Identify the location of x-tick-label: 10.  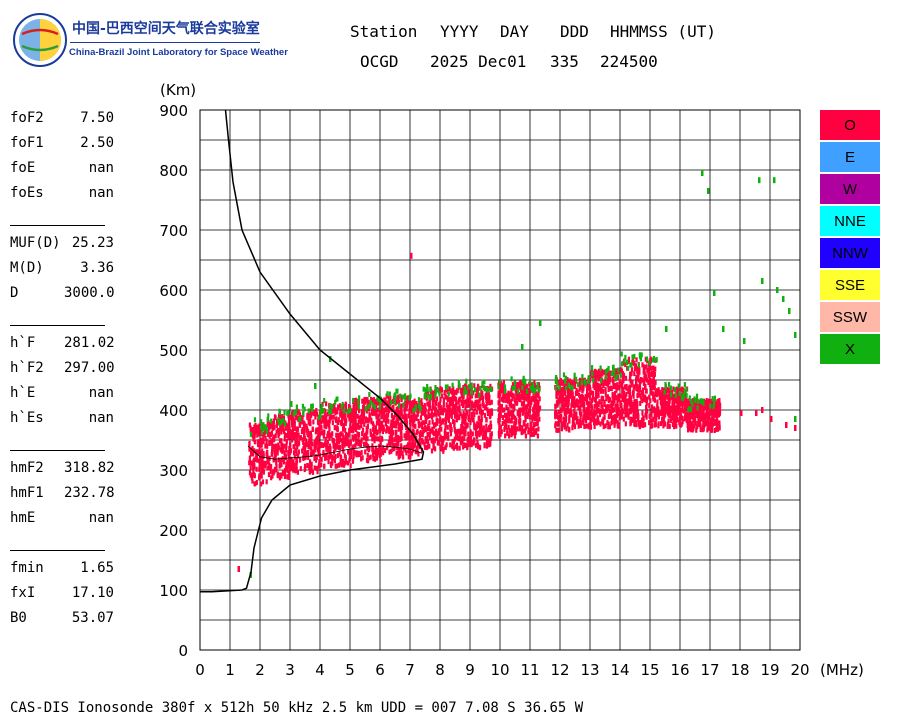
(499, 670).